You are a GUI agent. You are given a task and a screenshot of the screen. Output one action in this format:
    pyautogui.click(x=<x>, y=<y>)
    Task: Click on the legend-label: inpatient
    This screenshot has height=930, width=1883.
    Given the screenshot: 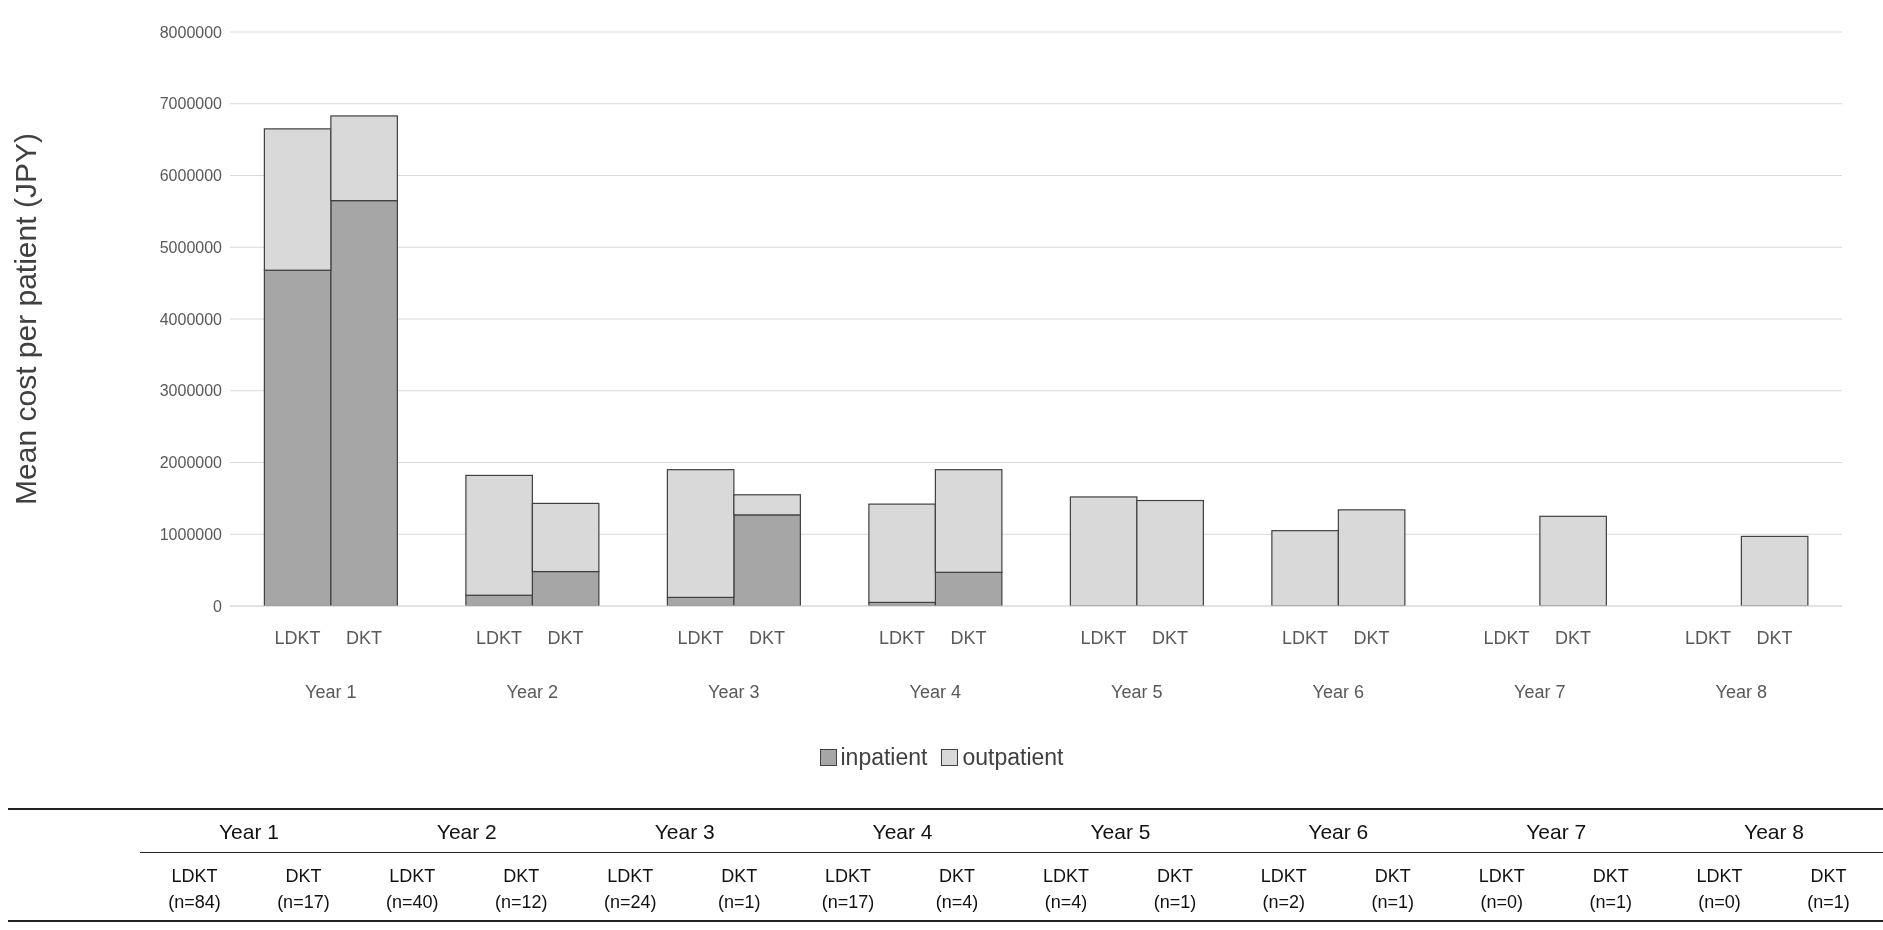 What is the action you would take?
    pyautogui.click(x=883, y=757)
    